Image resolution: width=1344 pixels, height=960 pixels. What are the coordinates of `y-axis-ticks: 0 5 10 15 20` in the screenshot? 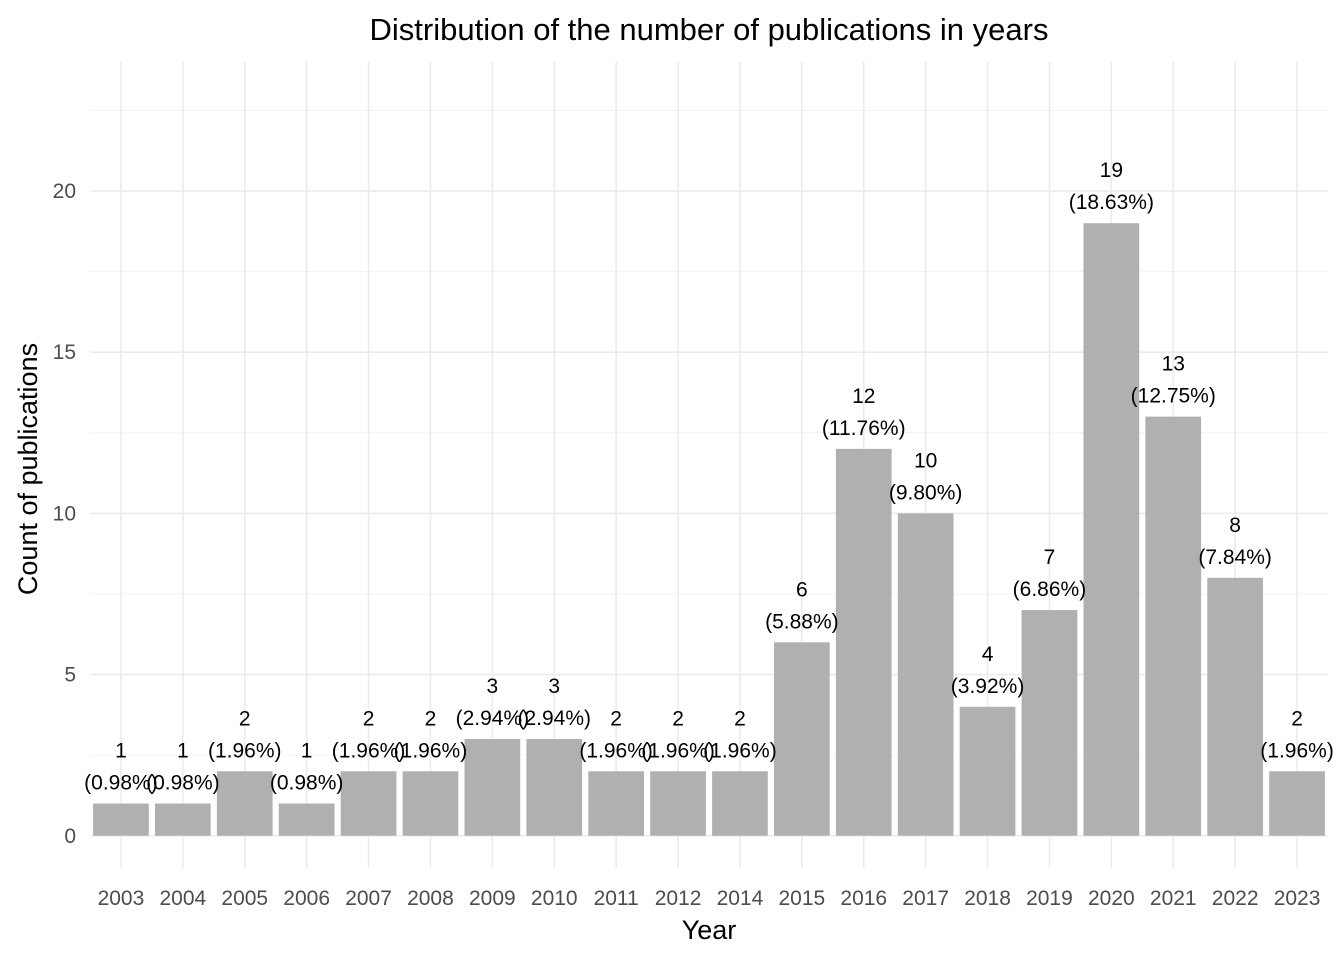 It's located at (64, 514).